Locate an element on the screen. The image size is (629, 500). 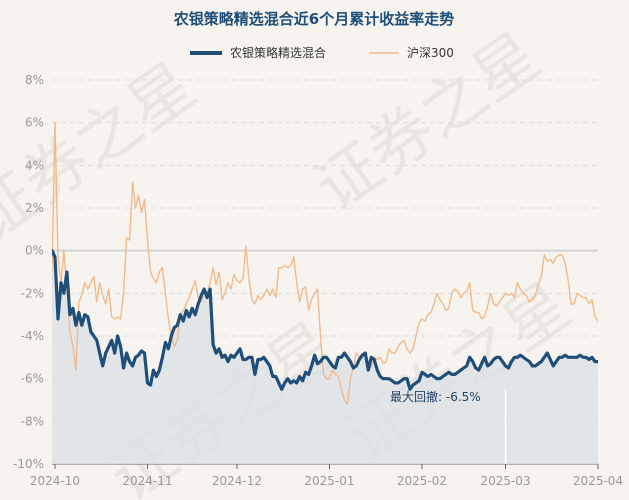
y-tick-label: -10% is located at coordinates (28, 464).